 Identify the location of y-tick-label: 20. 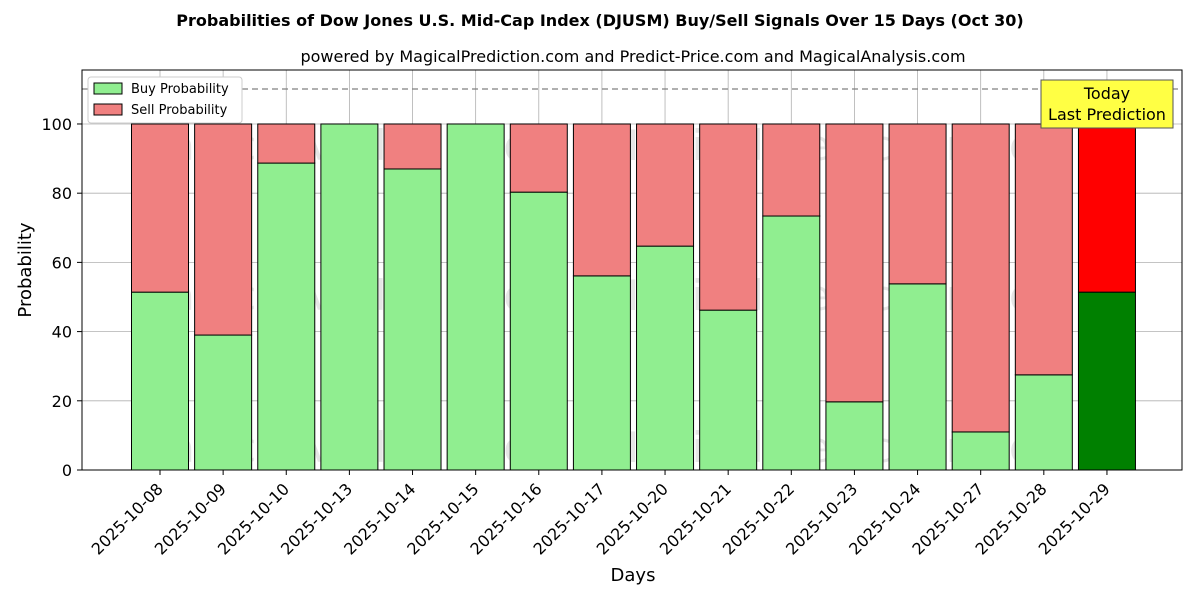
(62, 401).